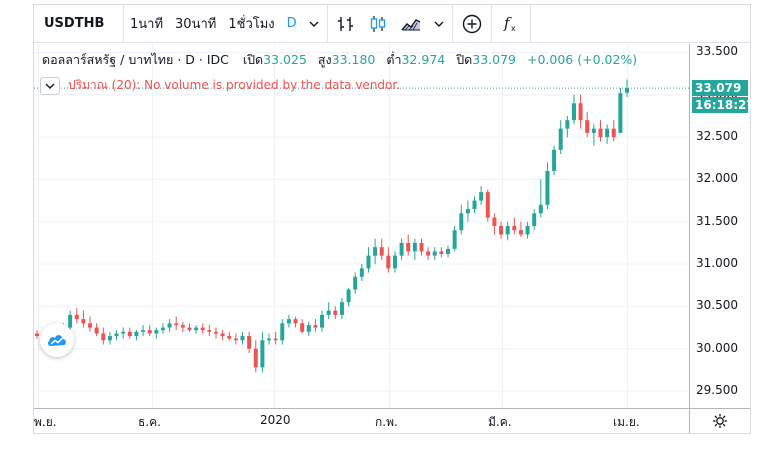 This screenshot has height=451, width=768. What do you see at coordinates (720, 88) in the screenshot?
I see `last-price-tag: 33.079` at bounding box center [720, 88].